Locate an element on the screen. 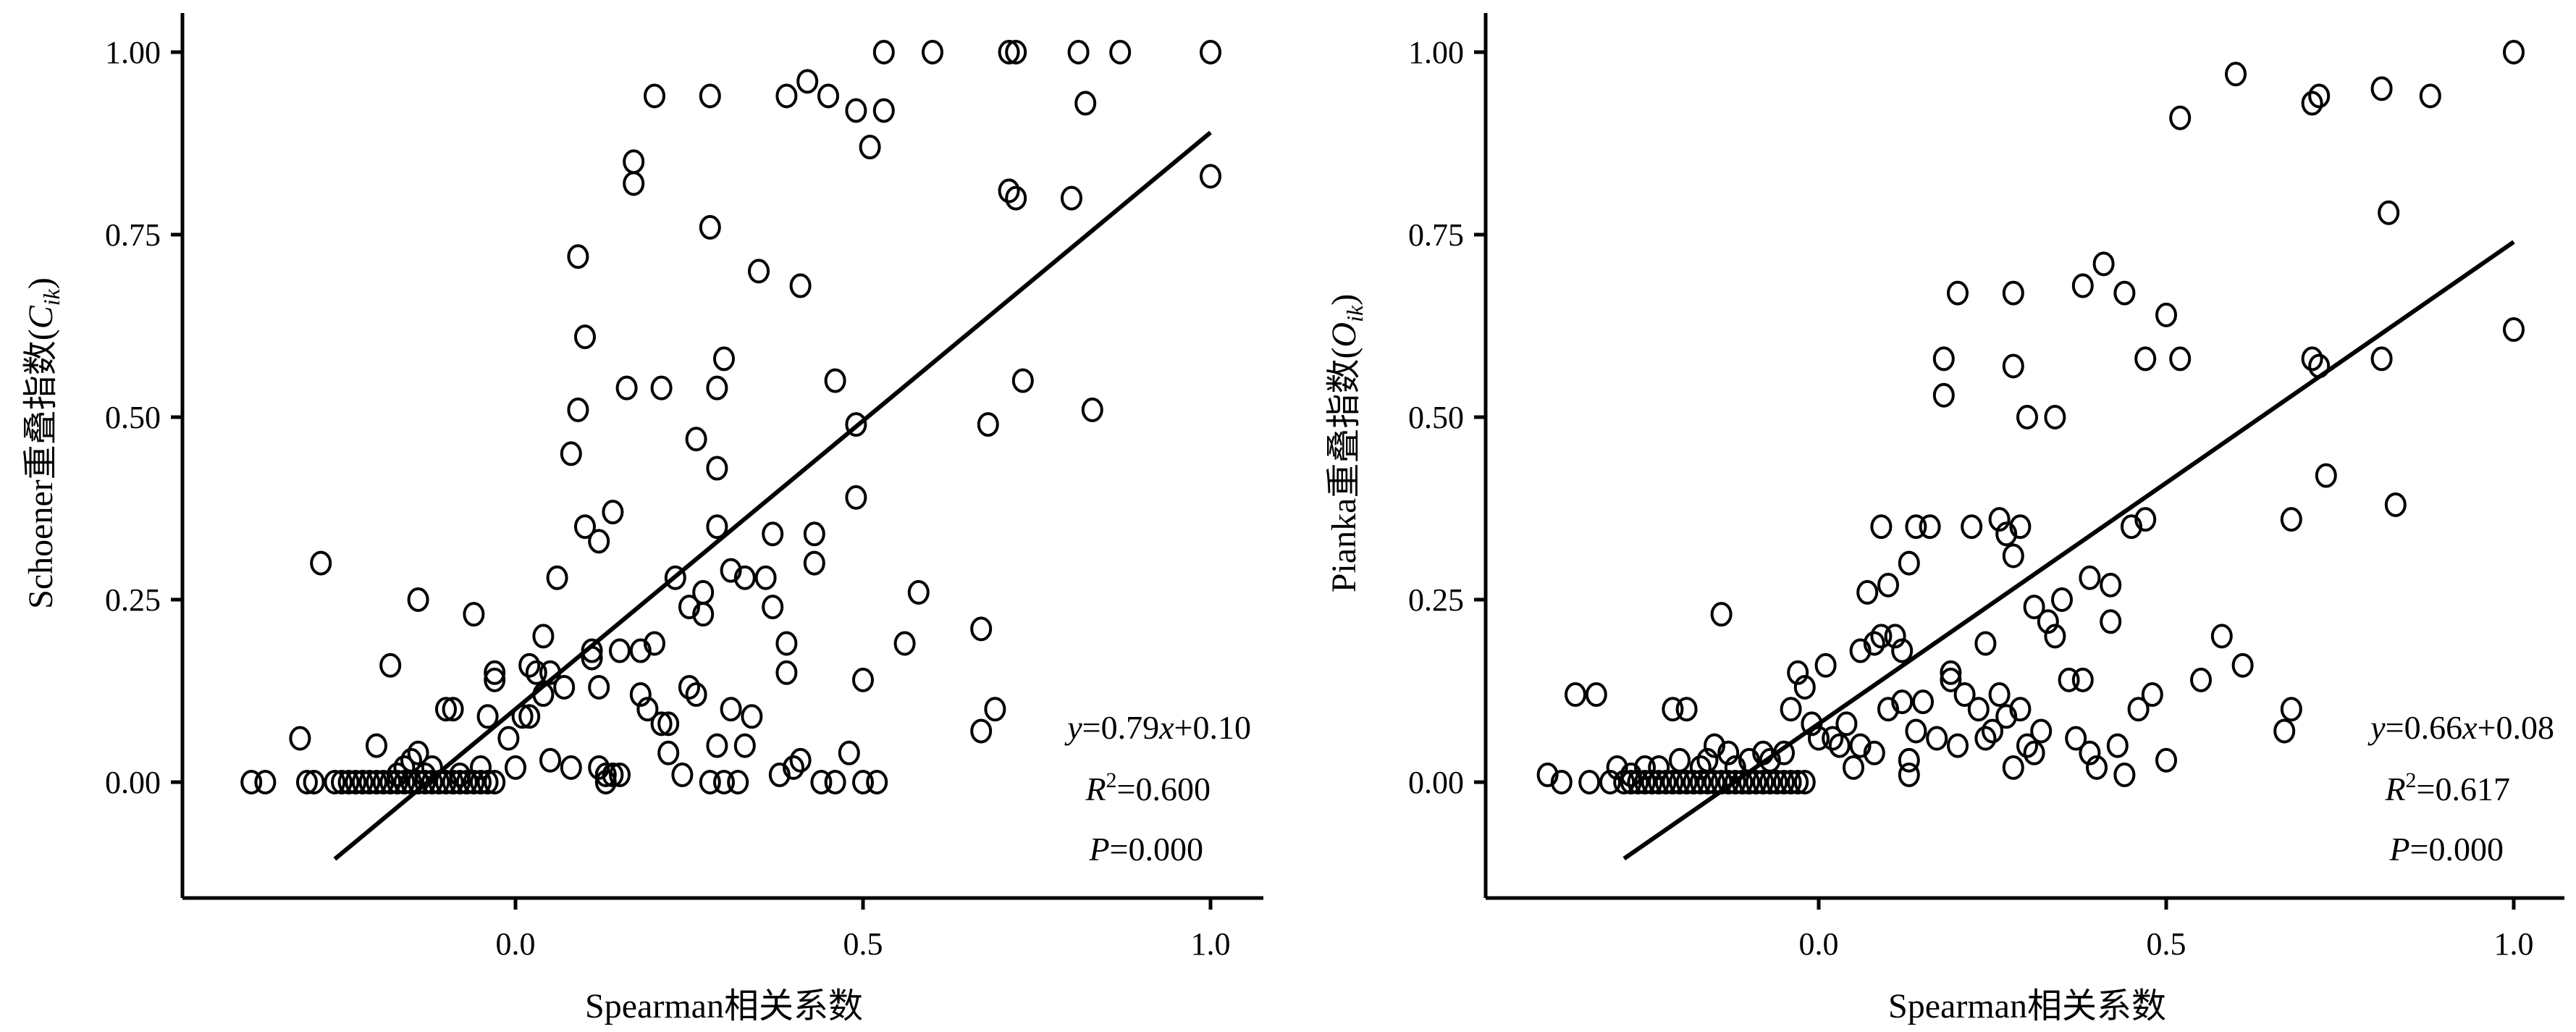 The image size is (2576, 1032). regression-equation-schoener: y=0.79x+0.10 is located at coordinates (1157, 727).